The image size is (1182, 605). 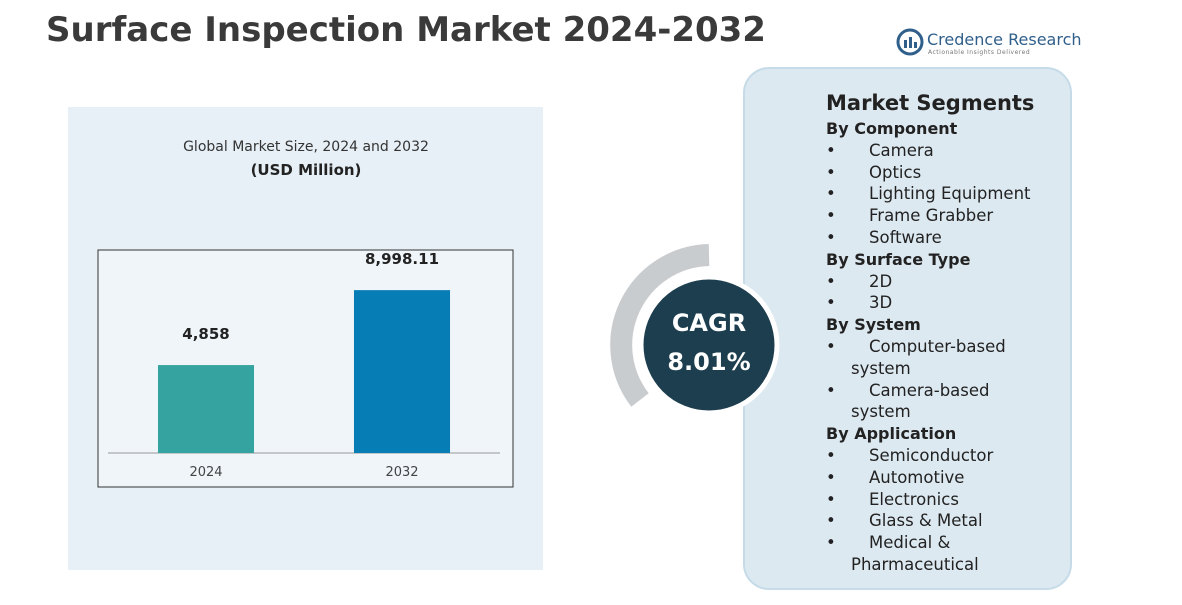 What do you see at coordinates (901, 150) in the screenshot?
I see `segment-item-text: Camera` at bounding box center [901, 150].